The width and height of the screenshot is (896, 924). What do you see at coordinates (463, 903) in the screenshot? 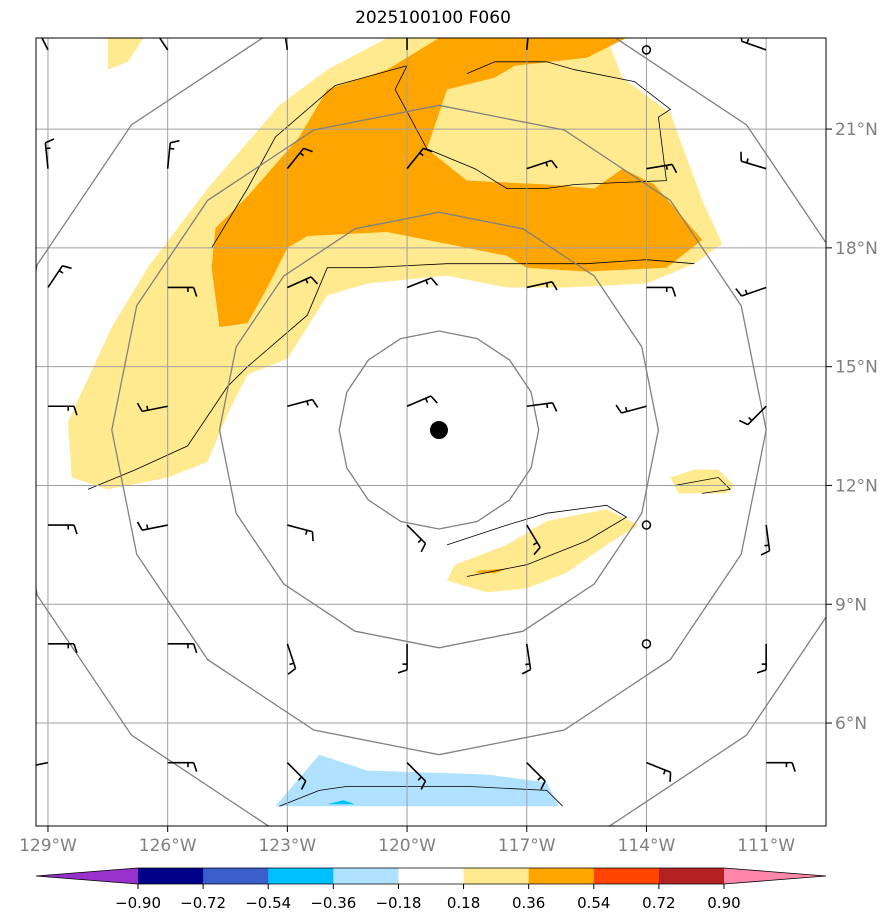
I see `colorbar-tick-label: 0.18` at bounding box center [463, 903].